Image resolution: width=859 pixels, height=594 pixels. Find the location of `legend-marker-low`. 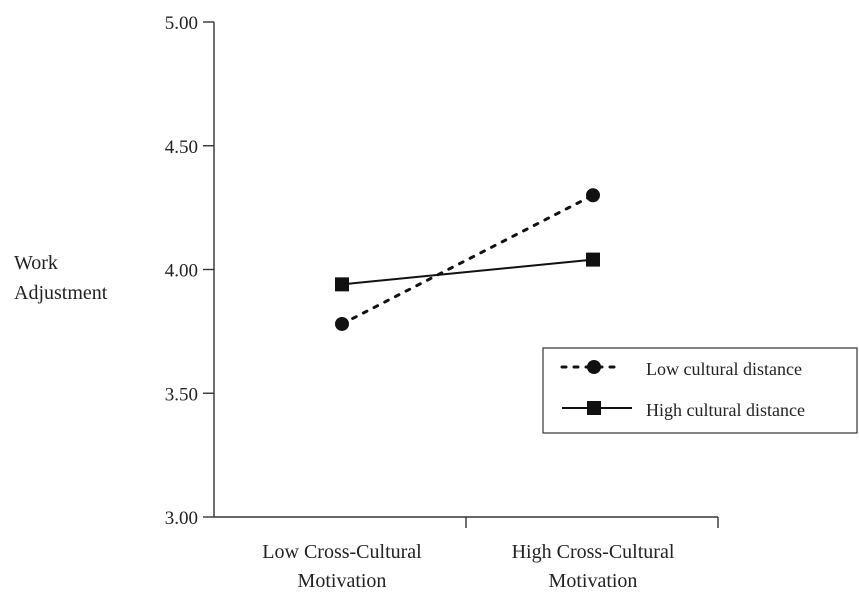

legend-marker-low is located at coordinates (594, 367).